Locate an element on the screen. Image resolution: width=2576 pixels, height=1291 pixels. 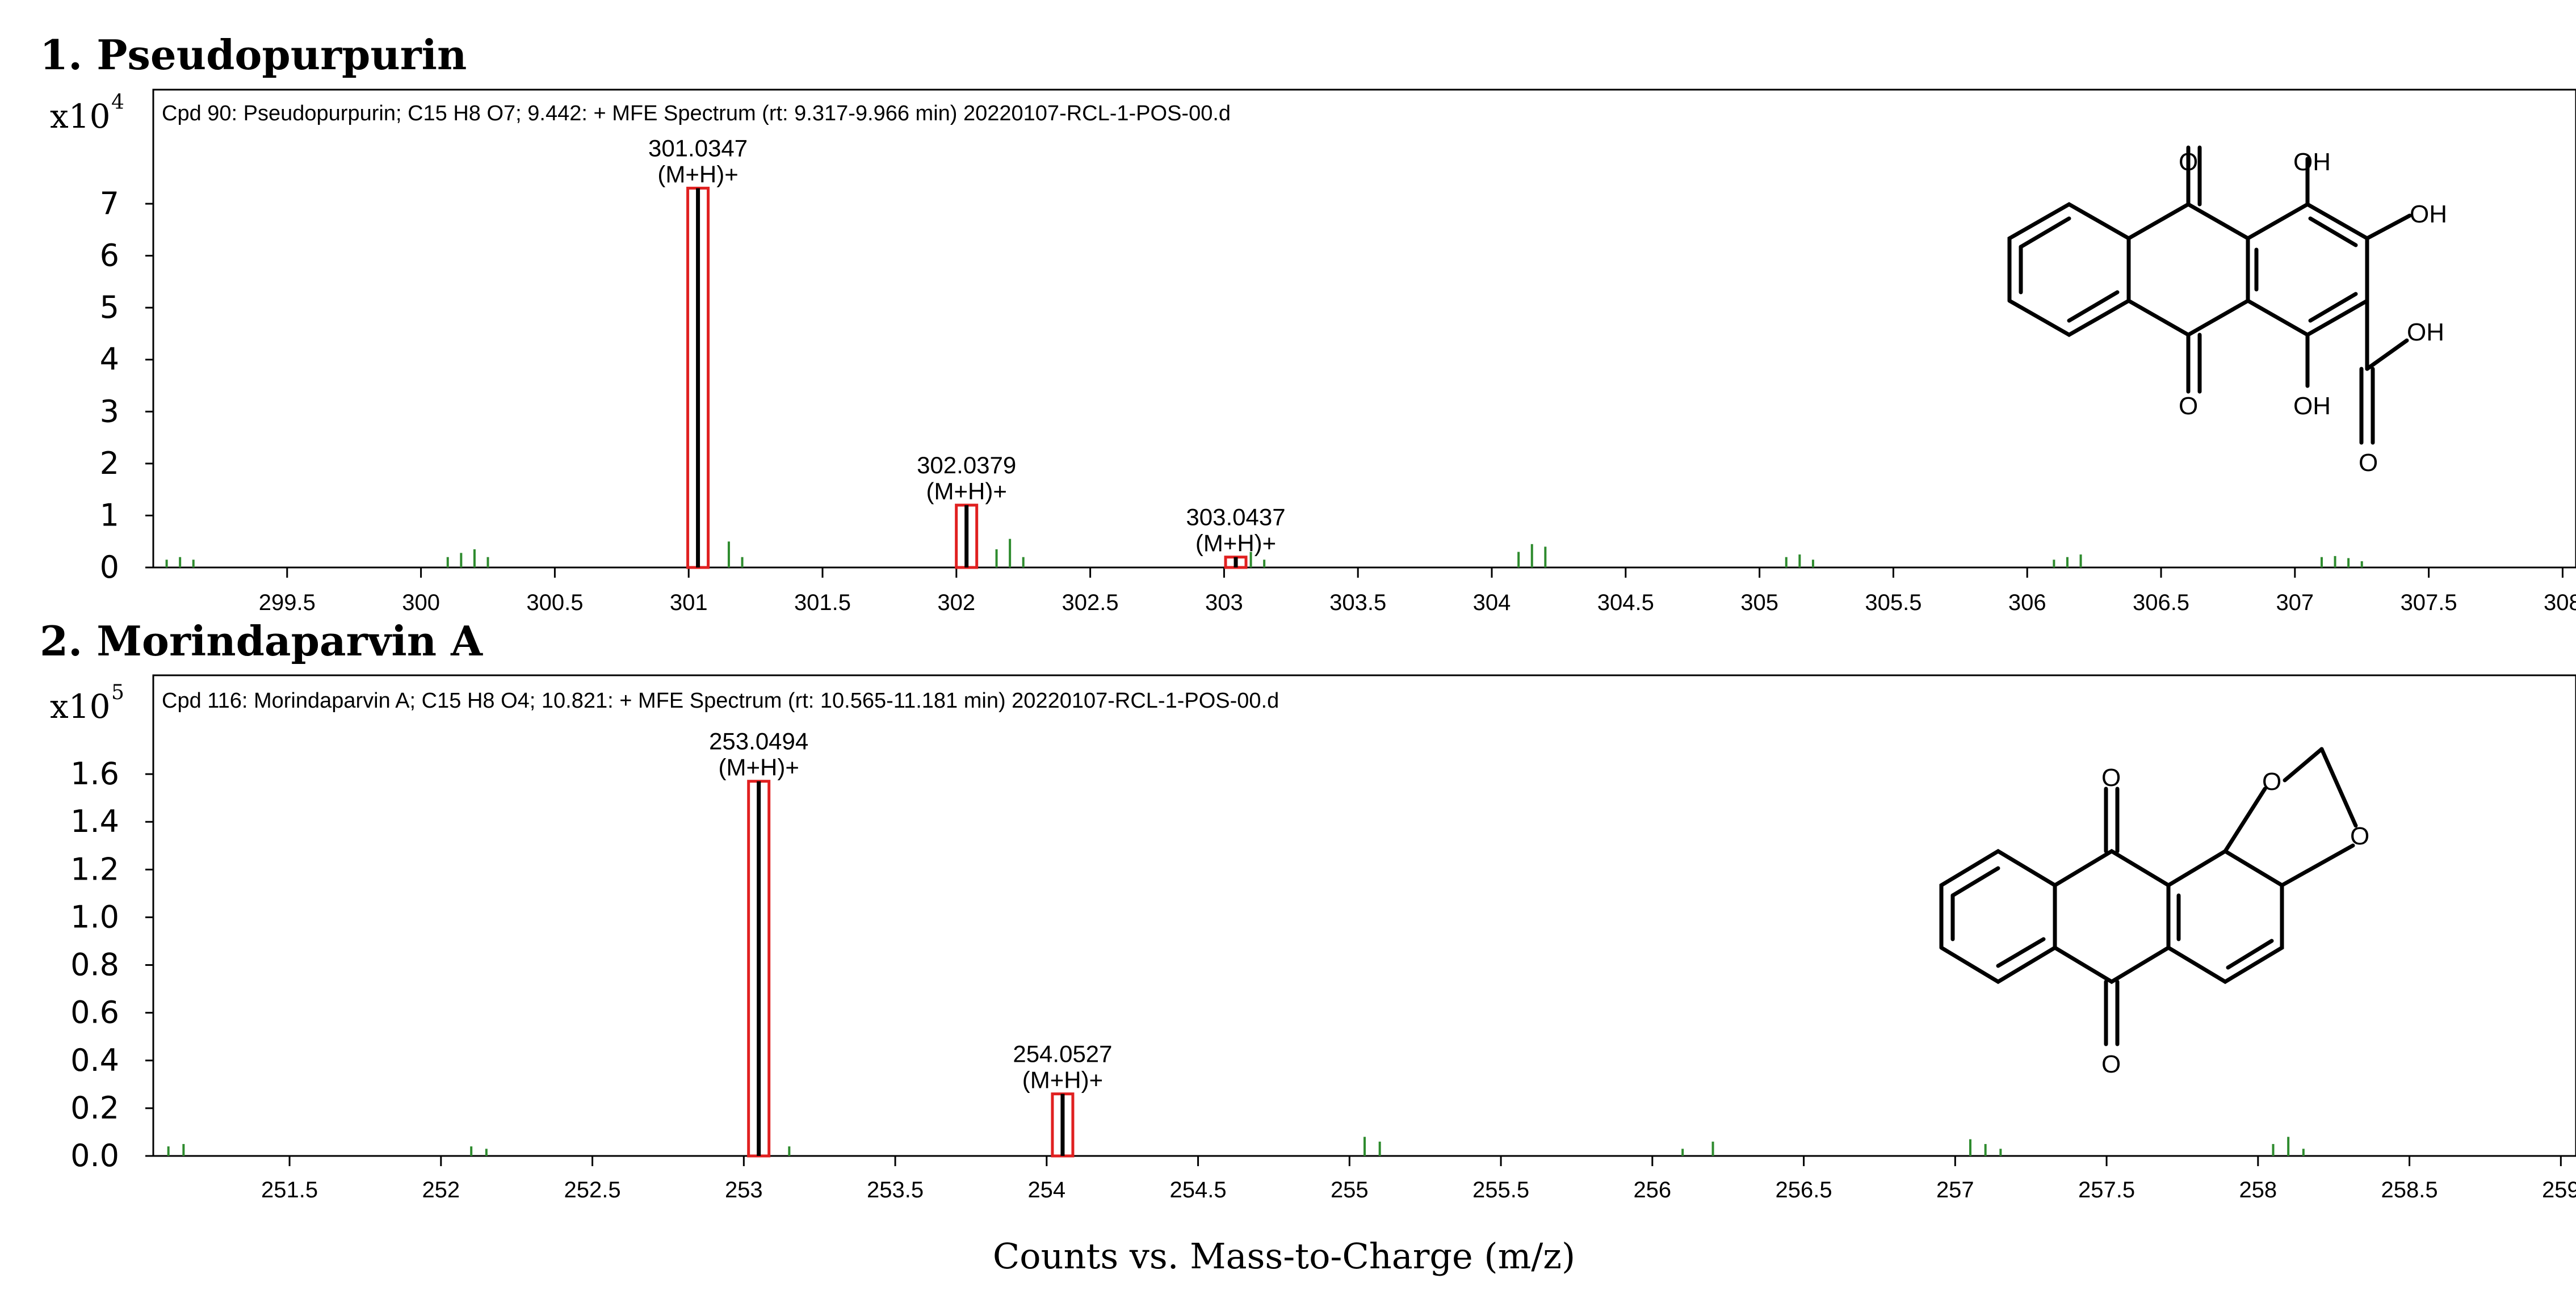
y-tick-label: 2 is located at coordinates (109, 463).